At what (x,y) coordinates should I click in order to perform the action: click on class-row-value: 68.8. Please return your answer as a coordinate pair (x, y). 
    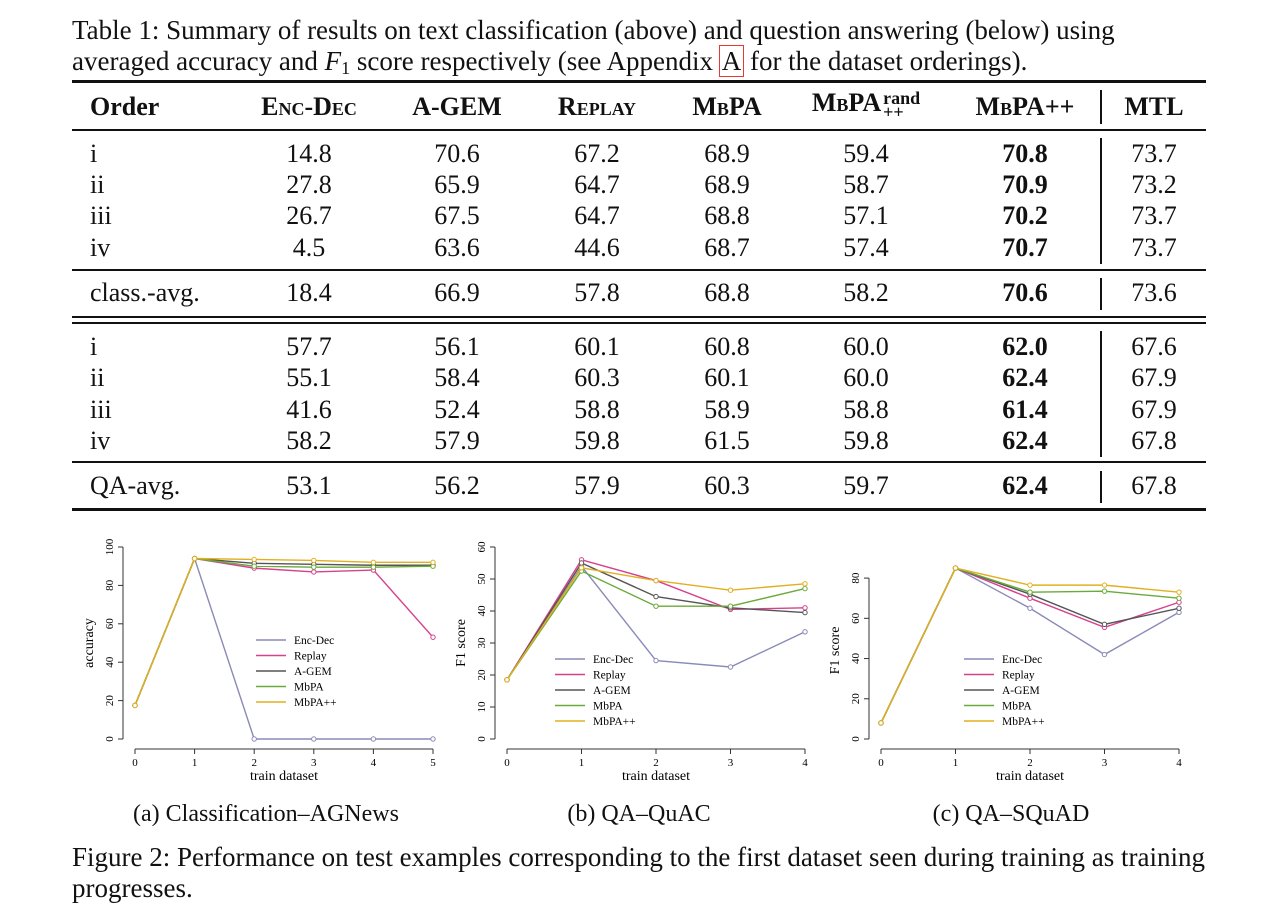
    Looking at the image, I should click on (727, 215).